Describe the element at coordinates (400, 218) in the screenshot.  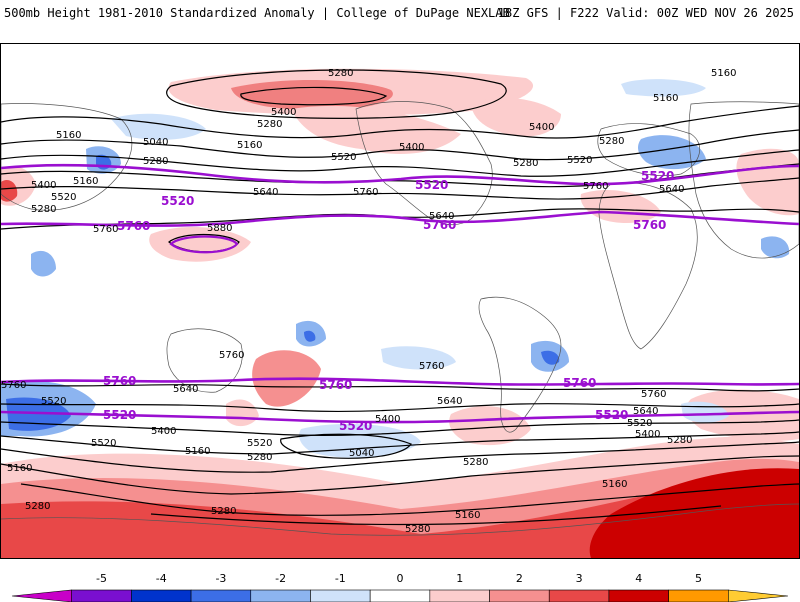
I see `contour-5760-north` at that location.